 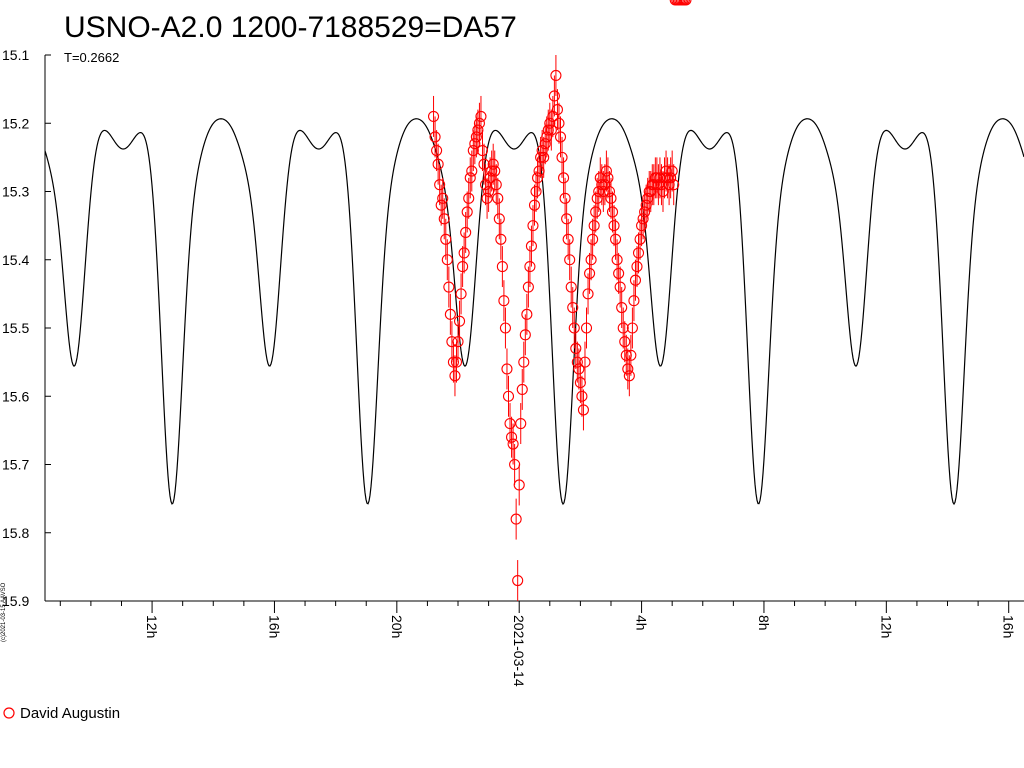 What do you see at coordinates (274, 626) in the screenshot?
I see `x-tick-label: 16h` at bounding box center [274, 626].